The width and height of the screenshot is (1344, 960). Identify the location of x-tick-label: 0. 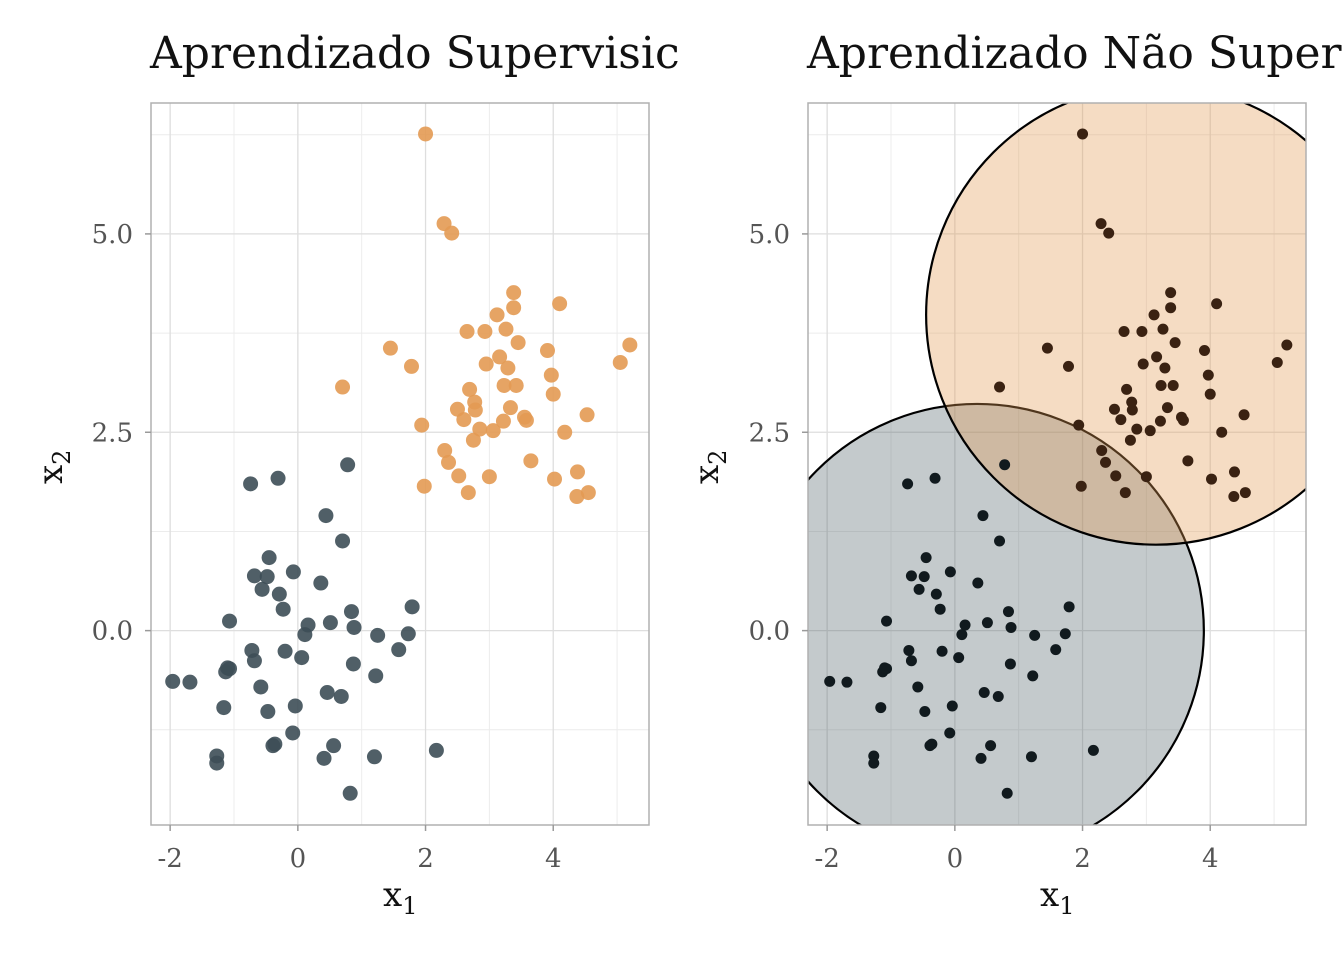
(955, 859).